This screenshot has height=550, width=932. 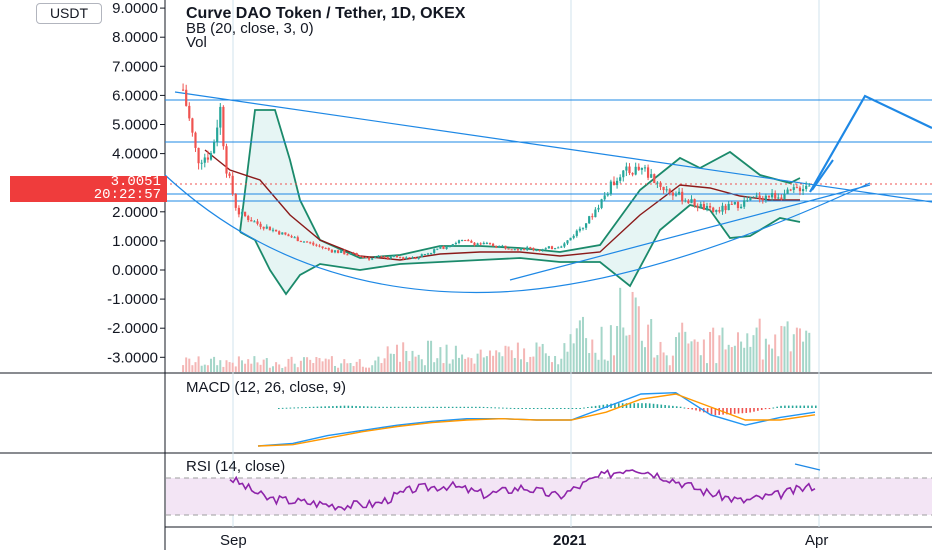 What do you see at coordinates (569, 540) in the screenshot?
I see `x-tick-2021: 2021` at bounding box center [569, 540].